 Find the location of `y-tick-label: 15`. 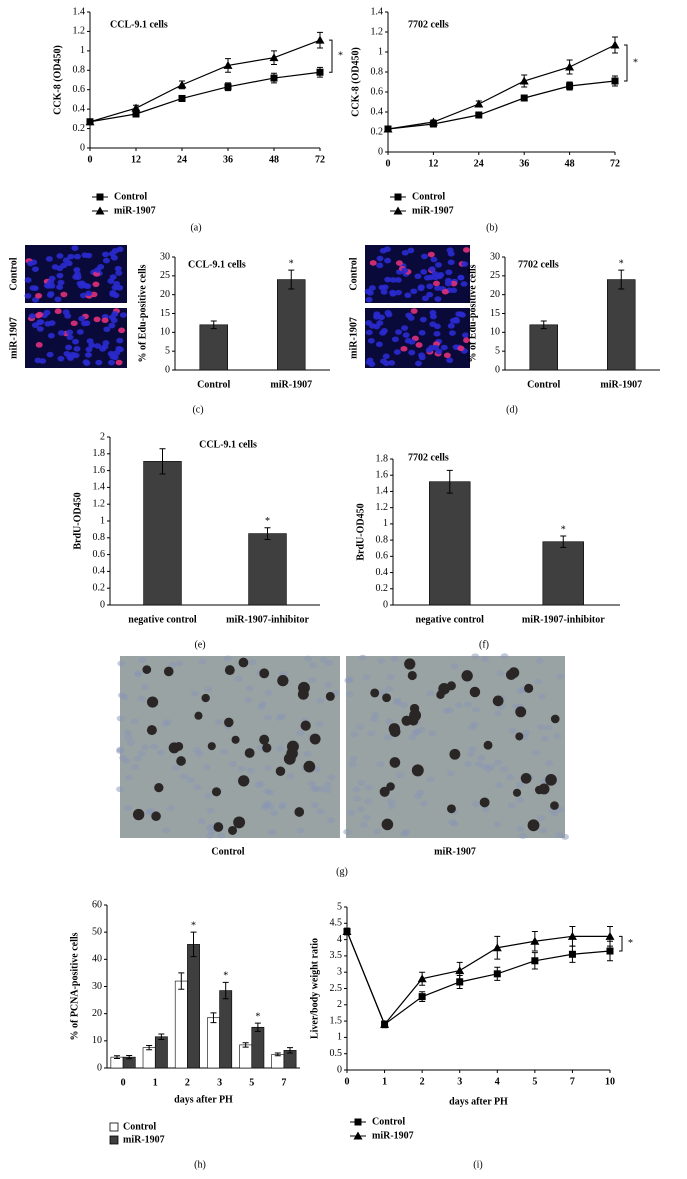

y-tick-label: 15 is located at coordinates (165, 313).